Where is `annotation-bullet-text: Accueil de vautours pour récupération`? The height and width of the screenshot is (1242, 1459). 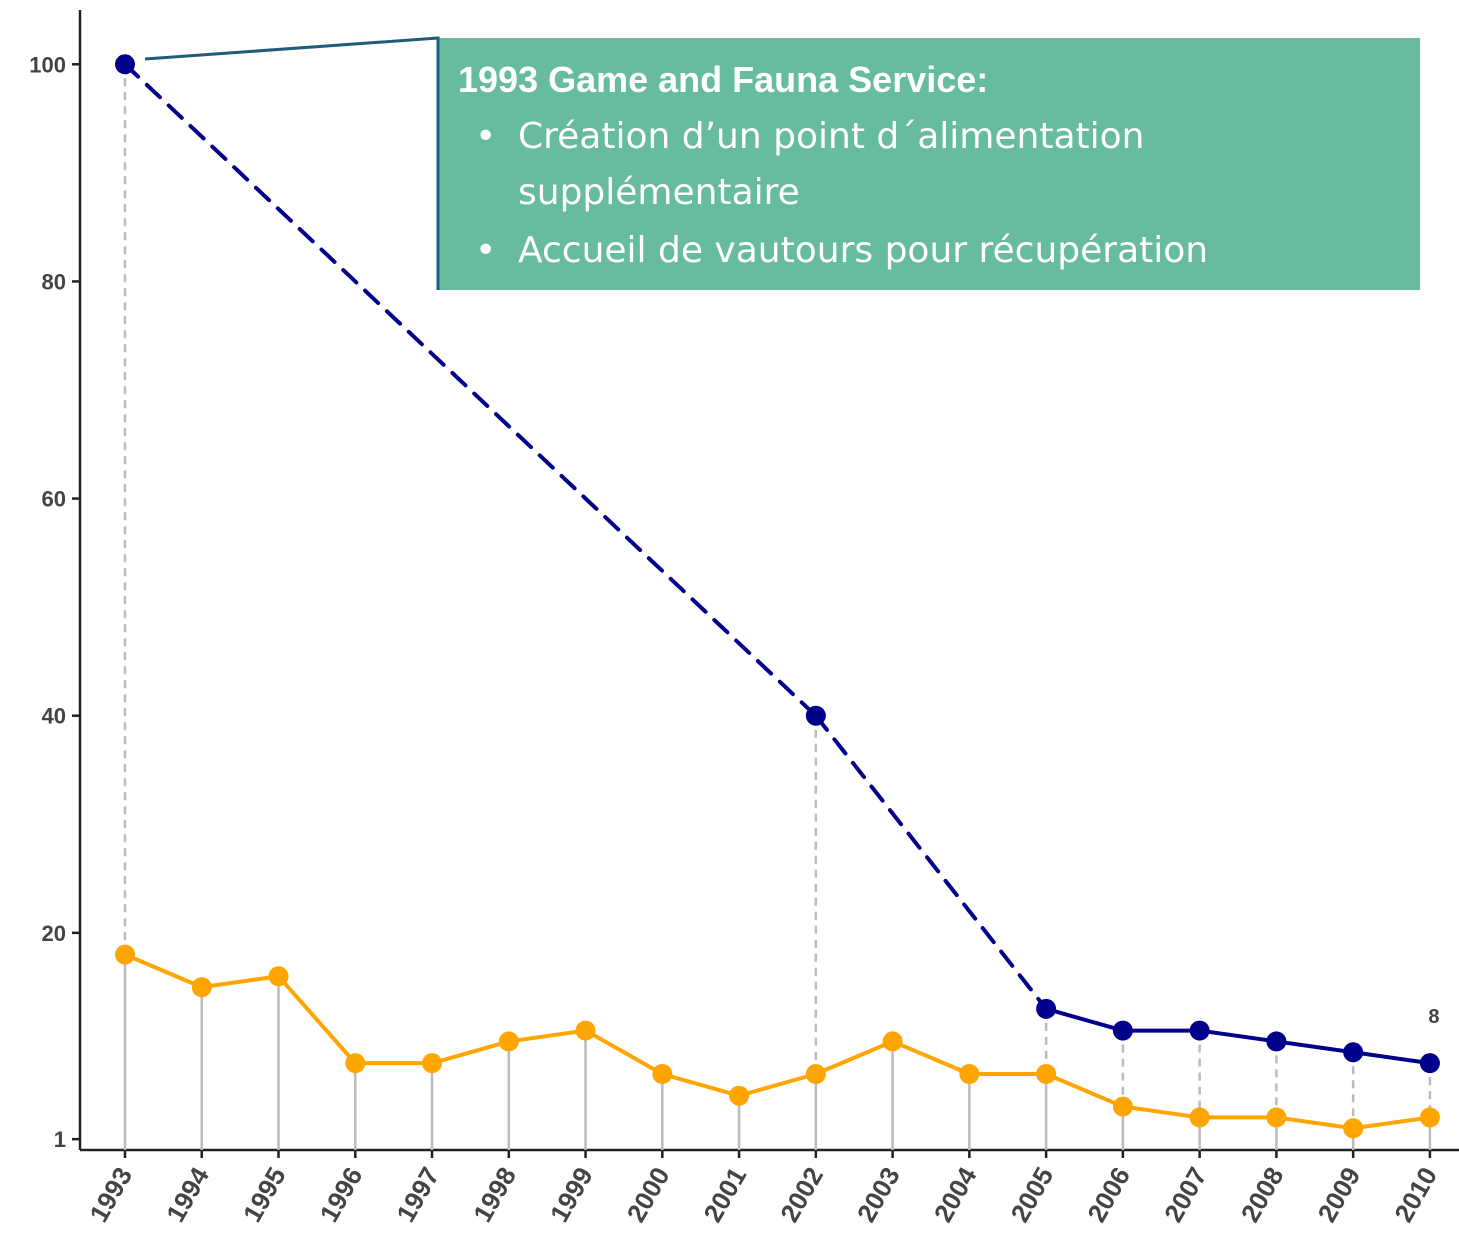 annotation-bullet-text: Accueil de vautours pour récupération is located at coordinates (863, 250).